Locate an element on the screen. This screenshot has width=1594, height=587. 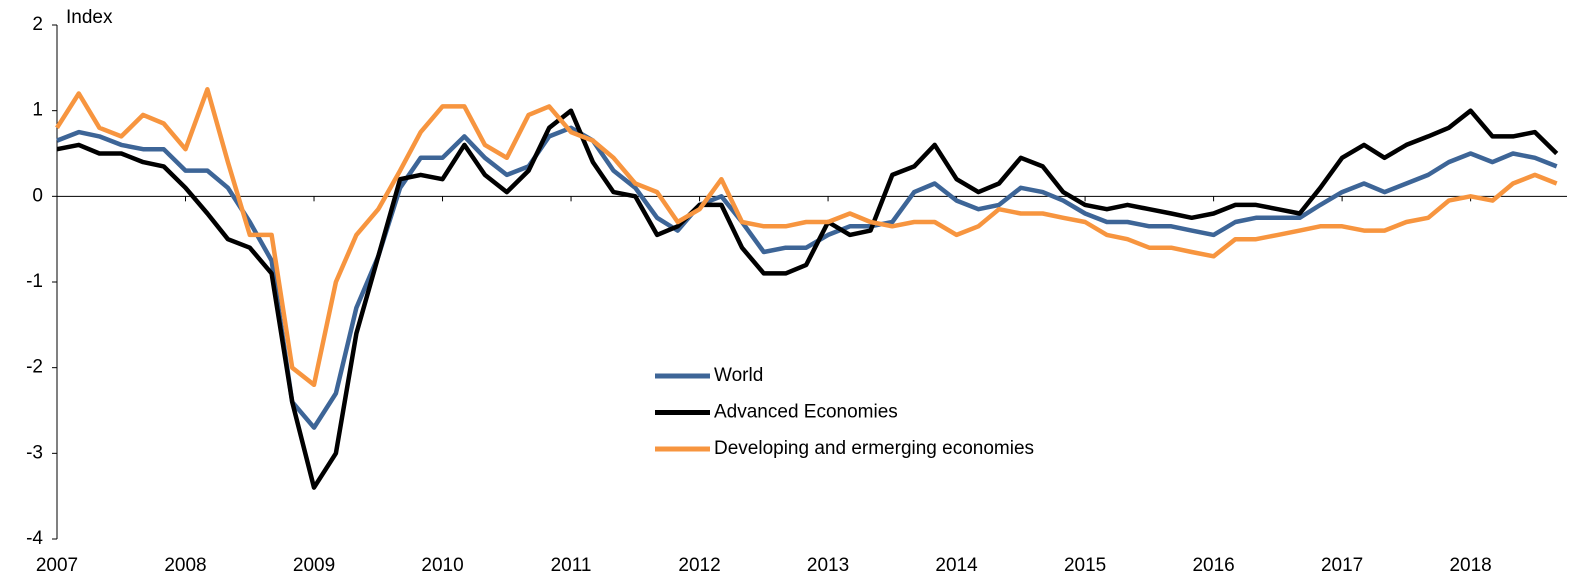
x-tick-label: 2008 is located at coordinates (185, 565).